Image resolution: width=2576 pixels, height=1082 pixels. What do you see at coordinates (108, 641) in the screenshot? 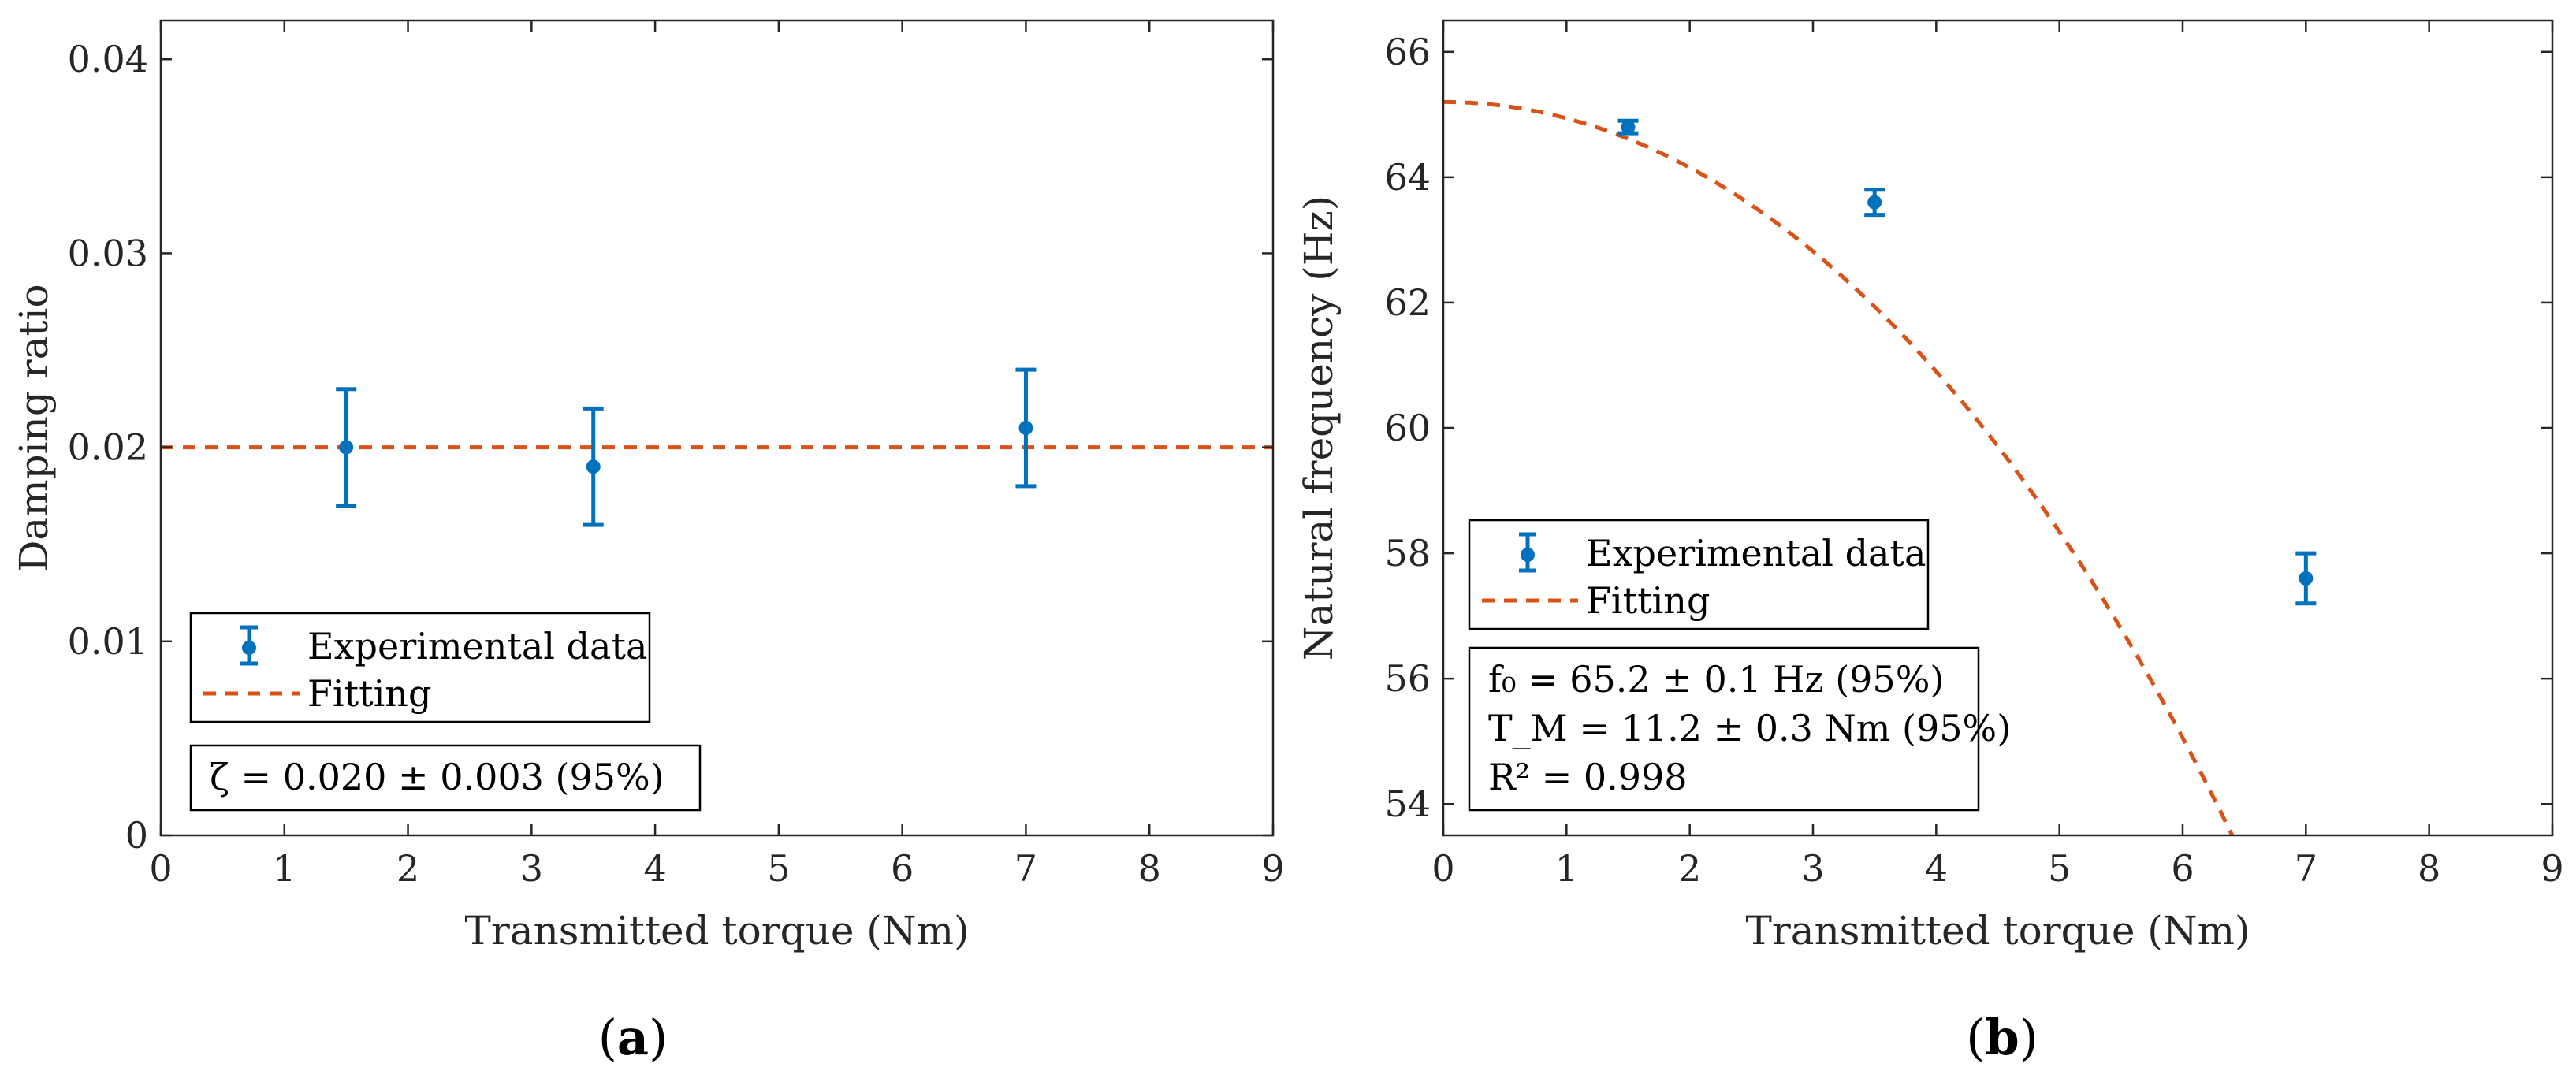
I see `y-tick-label: 0.01` at bounding box center [108, 641].